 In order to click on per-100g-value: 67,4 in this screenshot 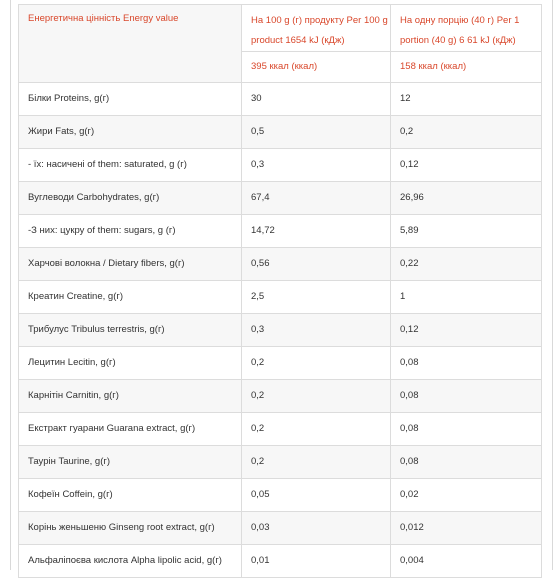, I will do `click(316, 198)`.